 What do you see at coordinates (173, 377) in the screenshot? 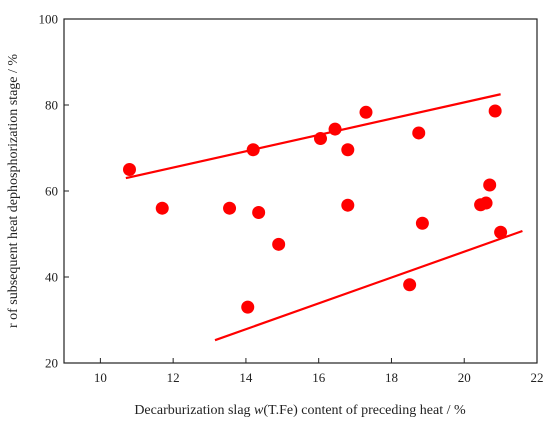
I see `x-tick-label: 12` at bounding box center [173, 377].